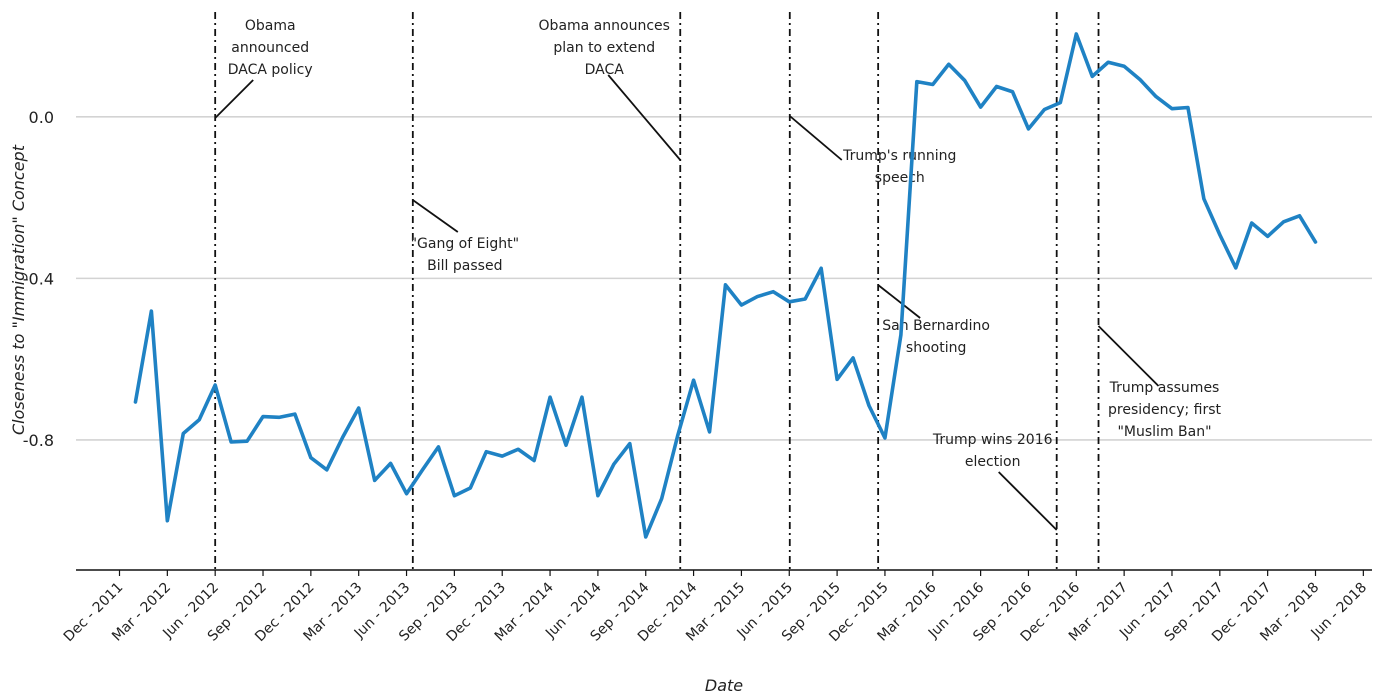 This screenshot has width=1383, height=698. I want to click on y-axis: 0.0 -0.4 -0.8, so click(38, 279).